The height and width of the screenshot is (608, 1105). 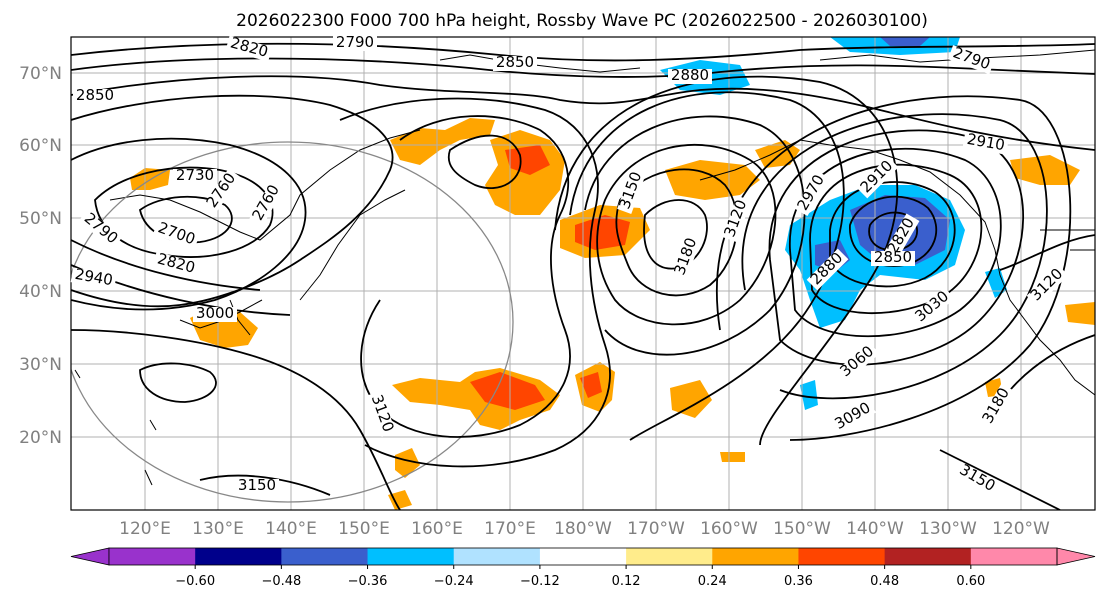 What do you see at coordinates (875, 529) in the screenshot?
I see `lon-label: 140°W` at bounding box center [875, 529].